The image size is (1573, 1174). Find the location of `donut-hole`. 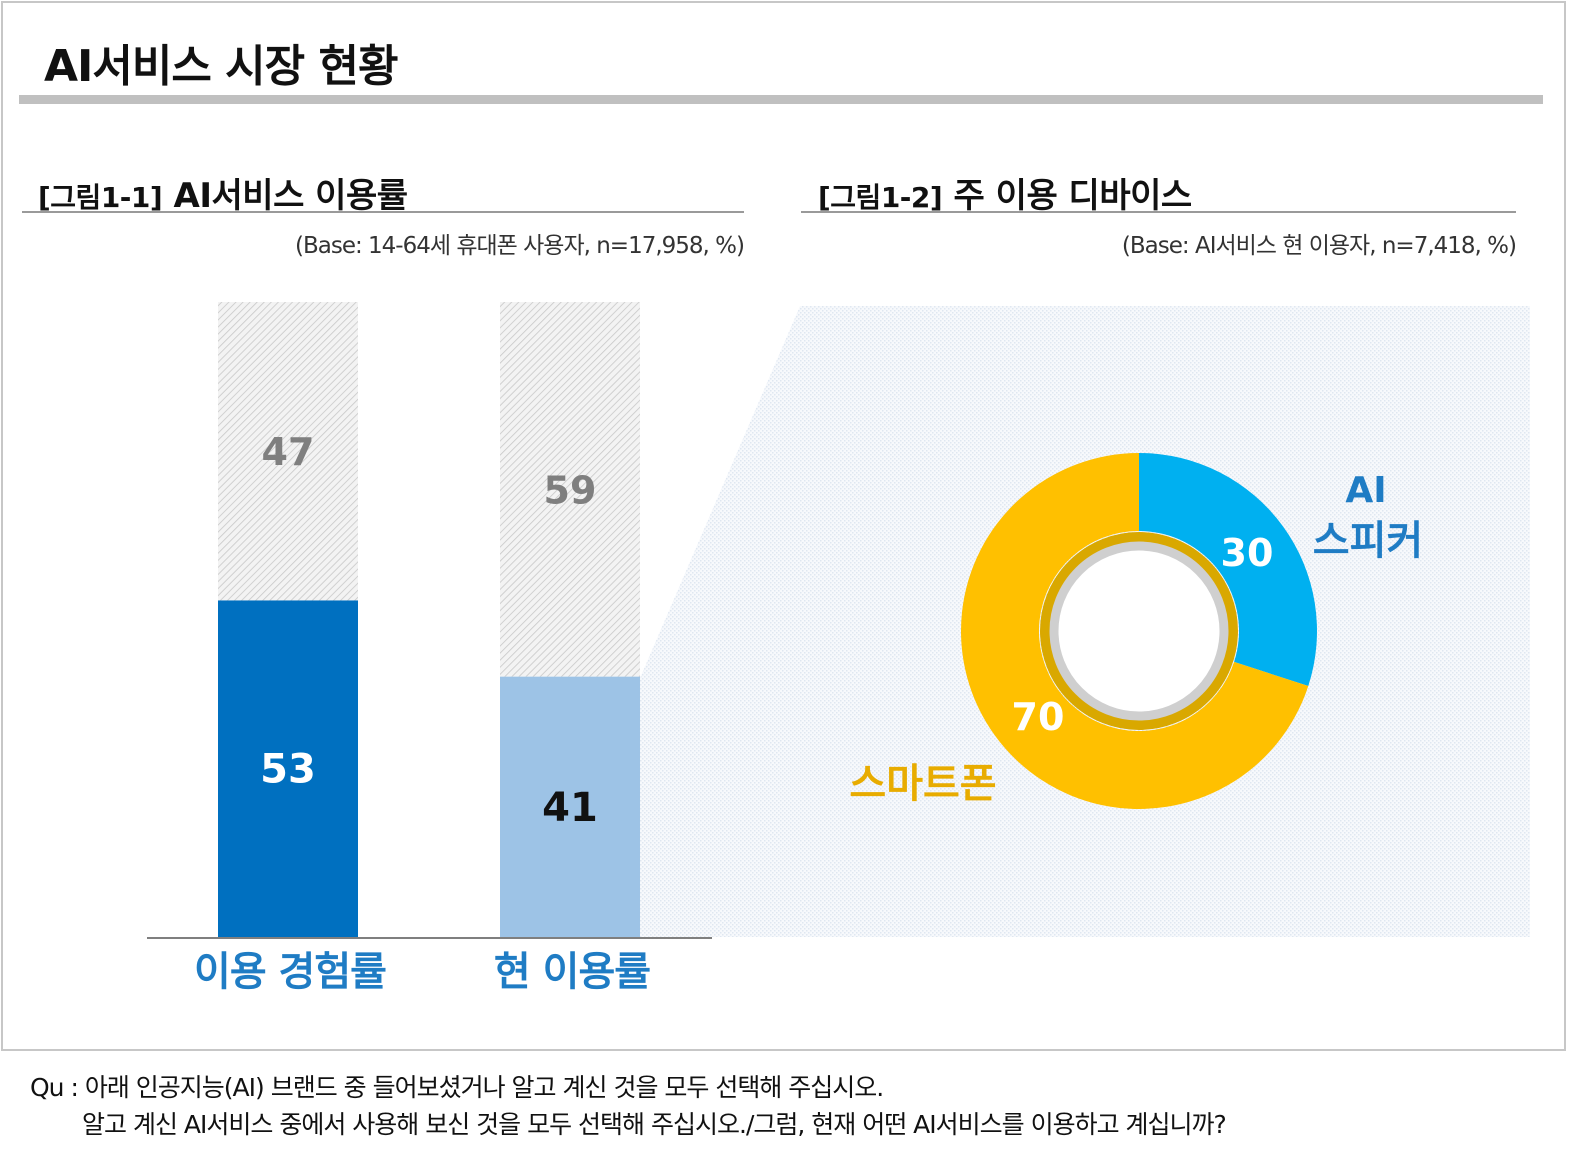

donut-hole is located at coordinates (1139, 631).